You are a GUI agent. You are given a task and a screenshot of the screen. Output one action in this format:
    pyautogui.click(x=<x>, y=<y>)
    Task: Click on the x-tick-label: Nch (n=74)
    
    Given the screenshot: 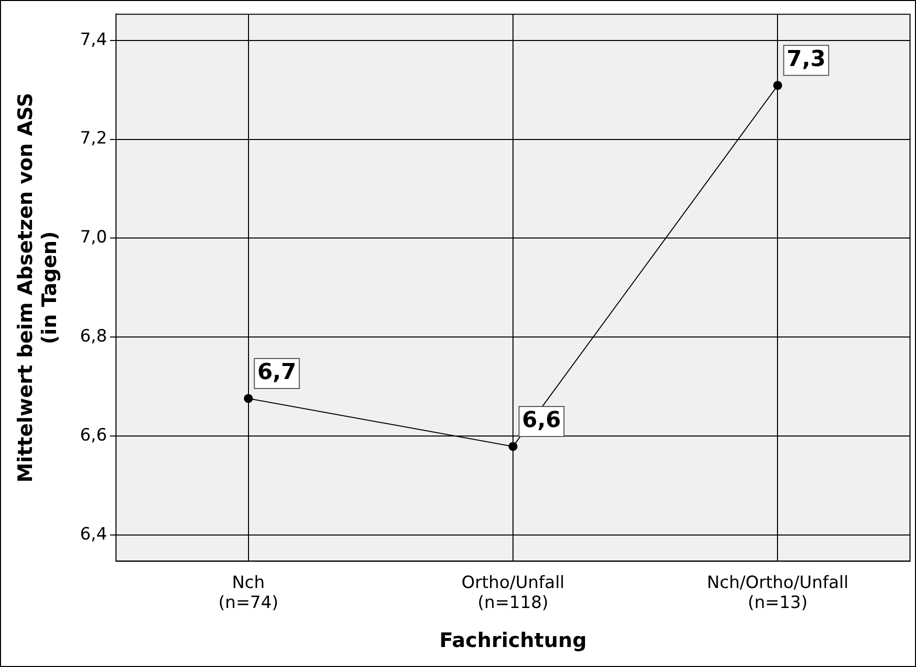 What is the action you would take?
    pyautogui.click(x=248, y=593)
    